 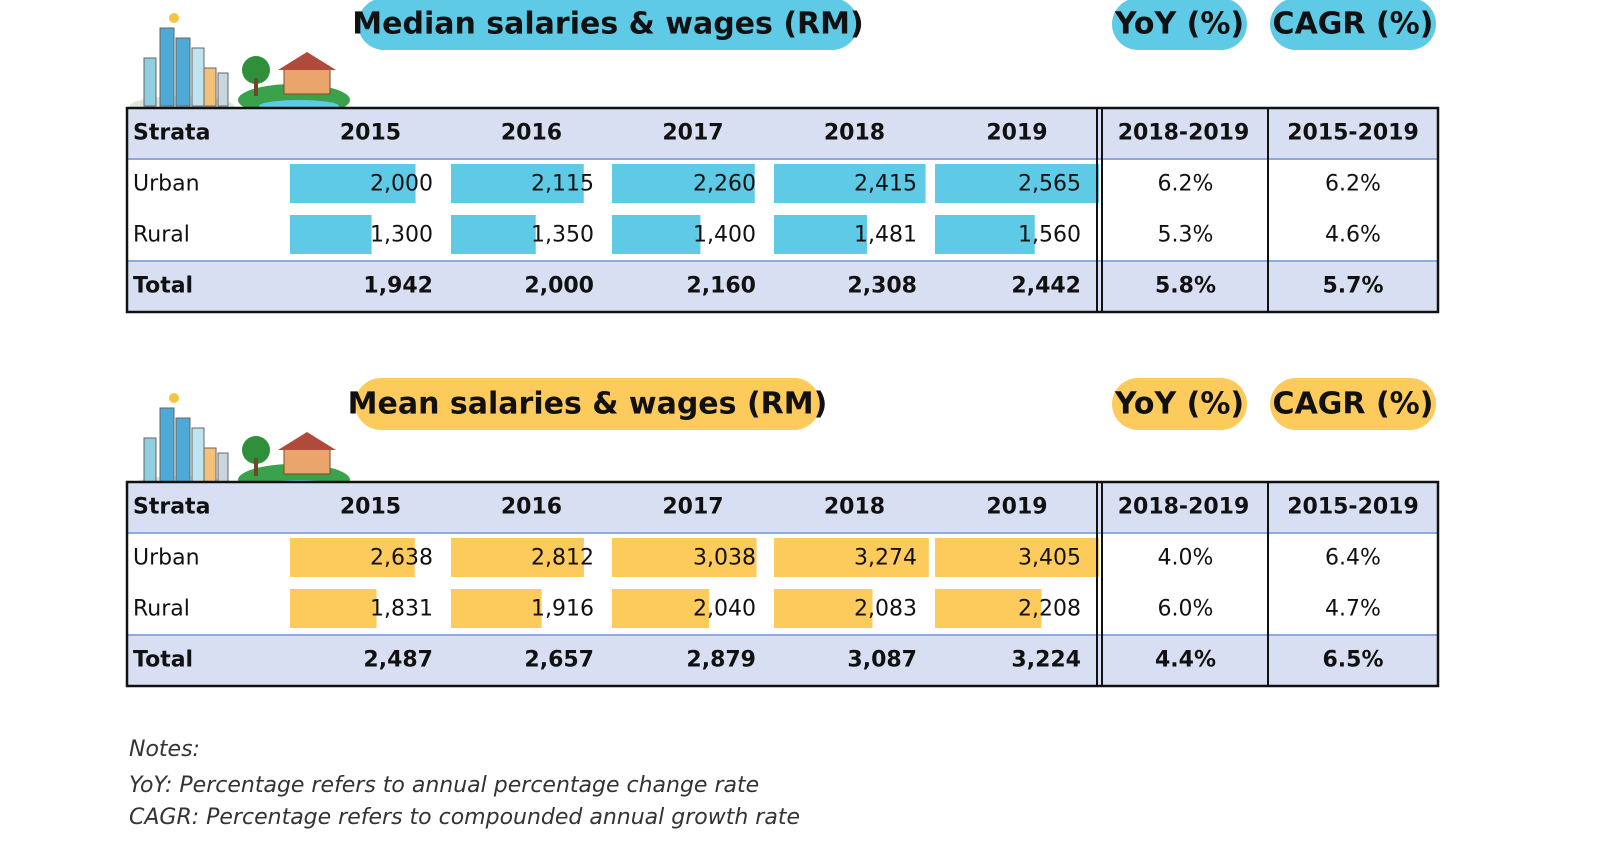 I want to click on total-cell: 3,087, so click(x=882, y=660).